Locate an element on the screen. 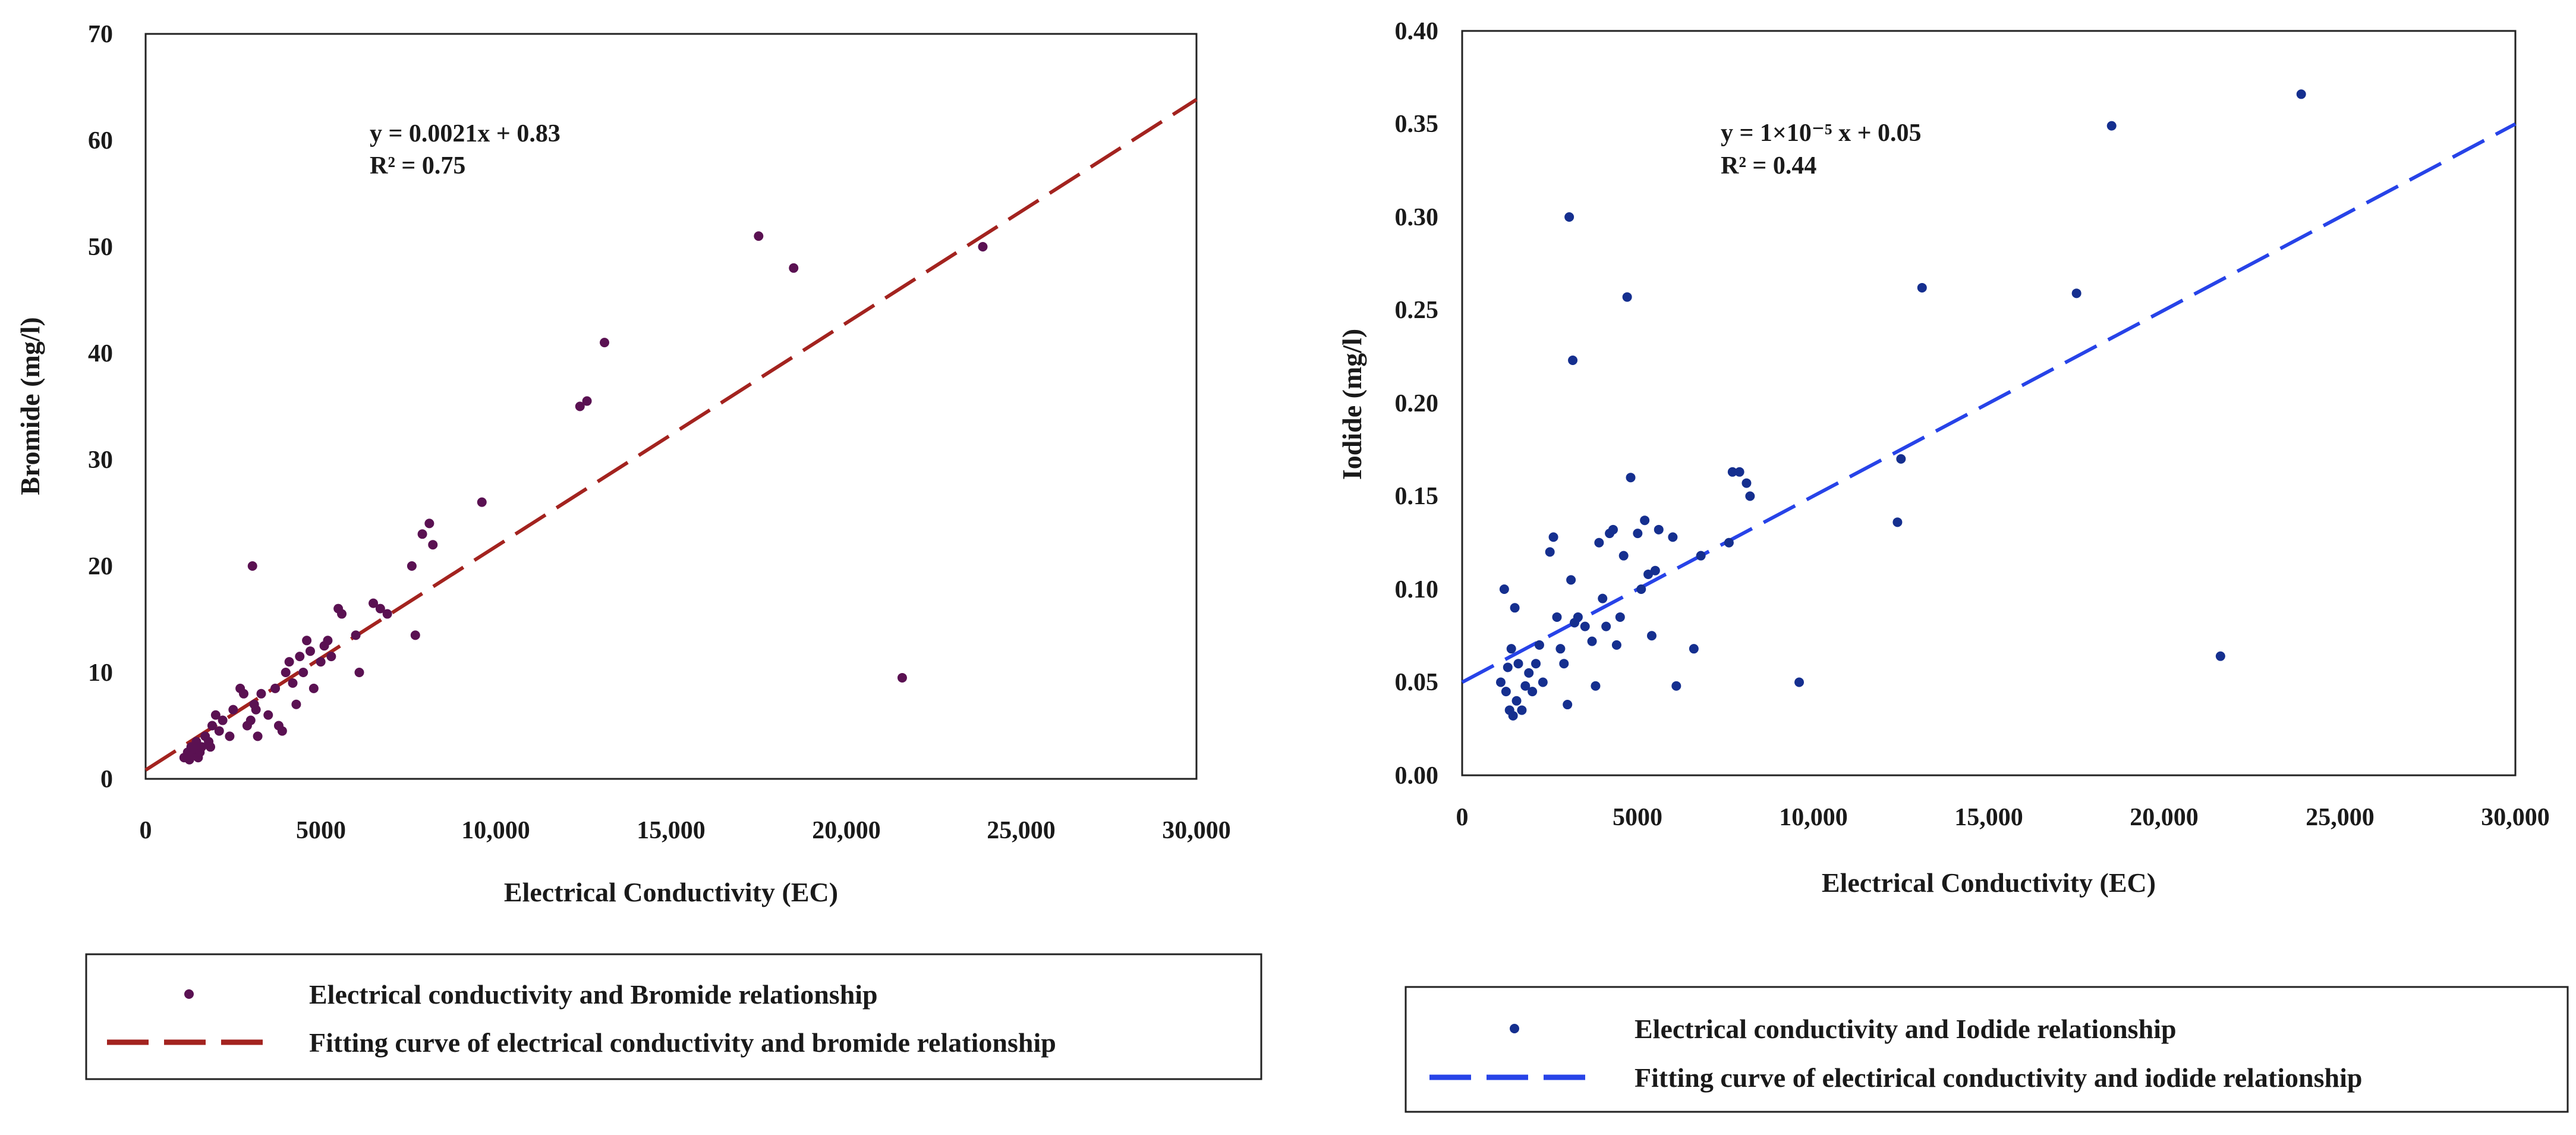 This screenshot has width=2576, height=1135. y-tick-label: 40 is located at coordinates (100, 354).